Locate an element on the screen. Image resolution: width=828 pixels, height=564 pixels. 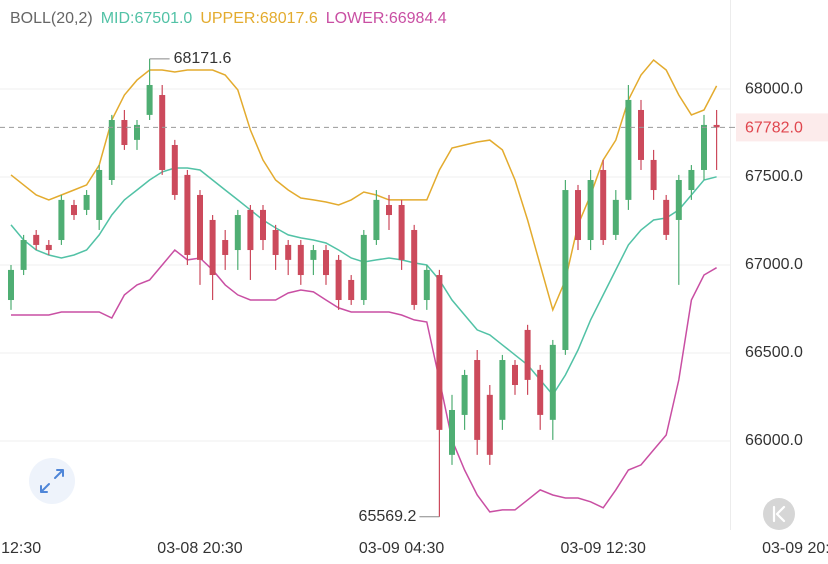
price-label-box is located at coordinates (782, 127).